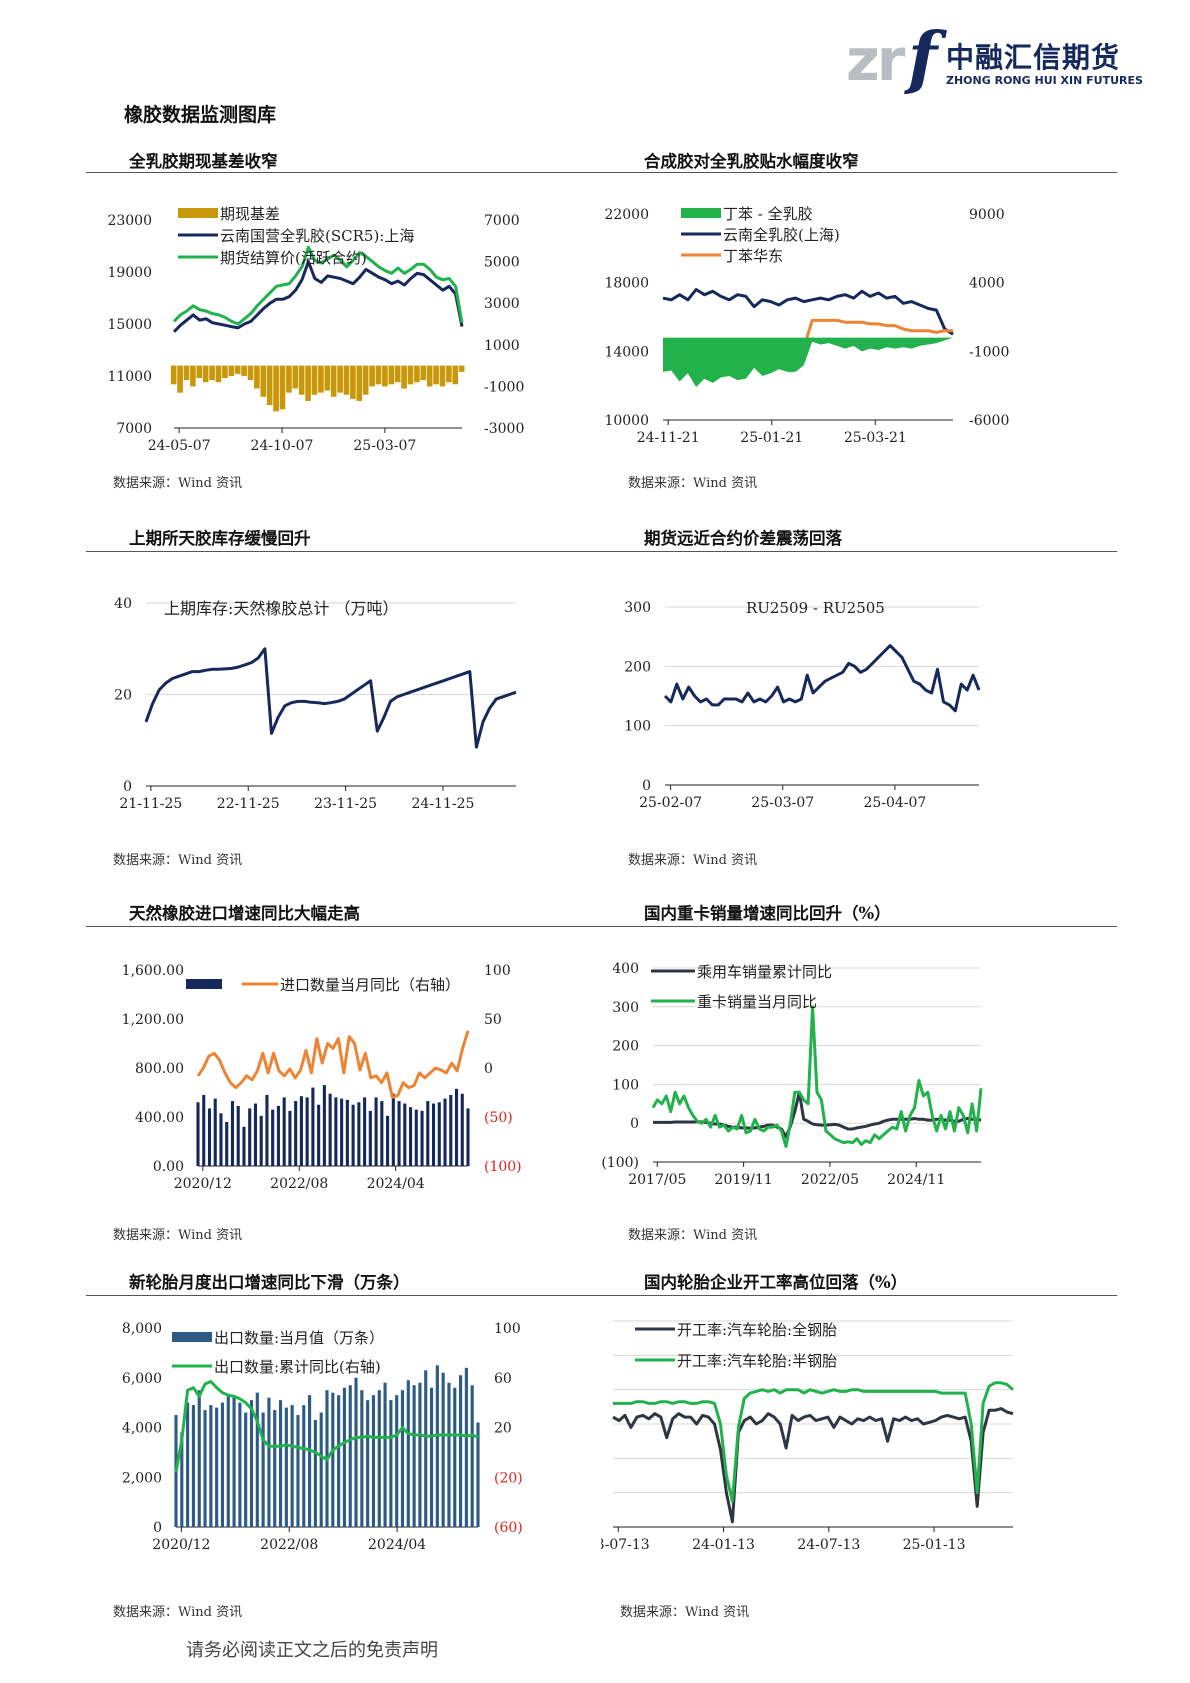 This screenshot has height=1683, width=1190. What do you see at coordinates (317, 236) in the screenshot?
I see `legend-label: 云南国营全乳胶(SCR5):上海` at bounding box center [317, 236].